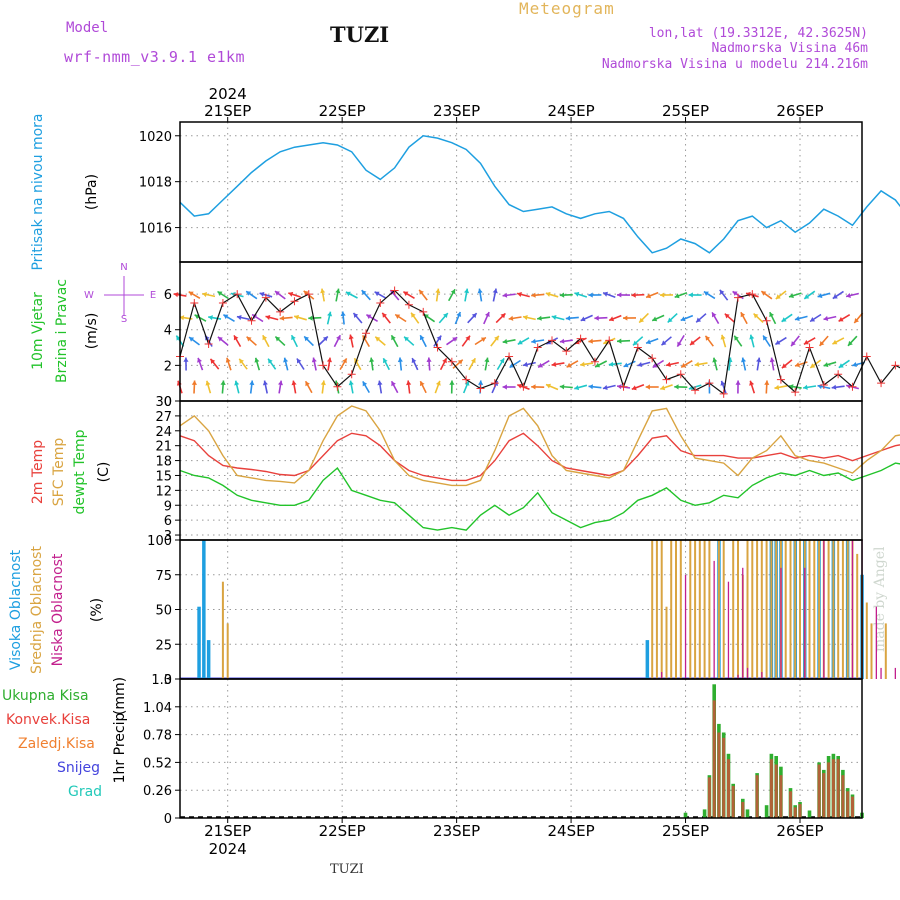  I want to click on bottom-day-label: 22SEP, so click(342, 831).